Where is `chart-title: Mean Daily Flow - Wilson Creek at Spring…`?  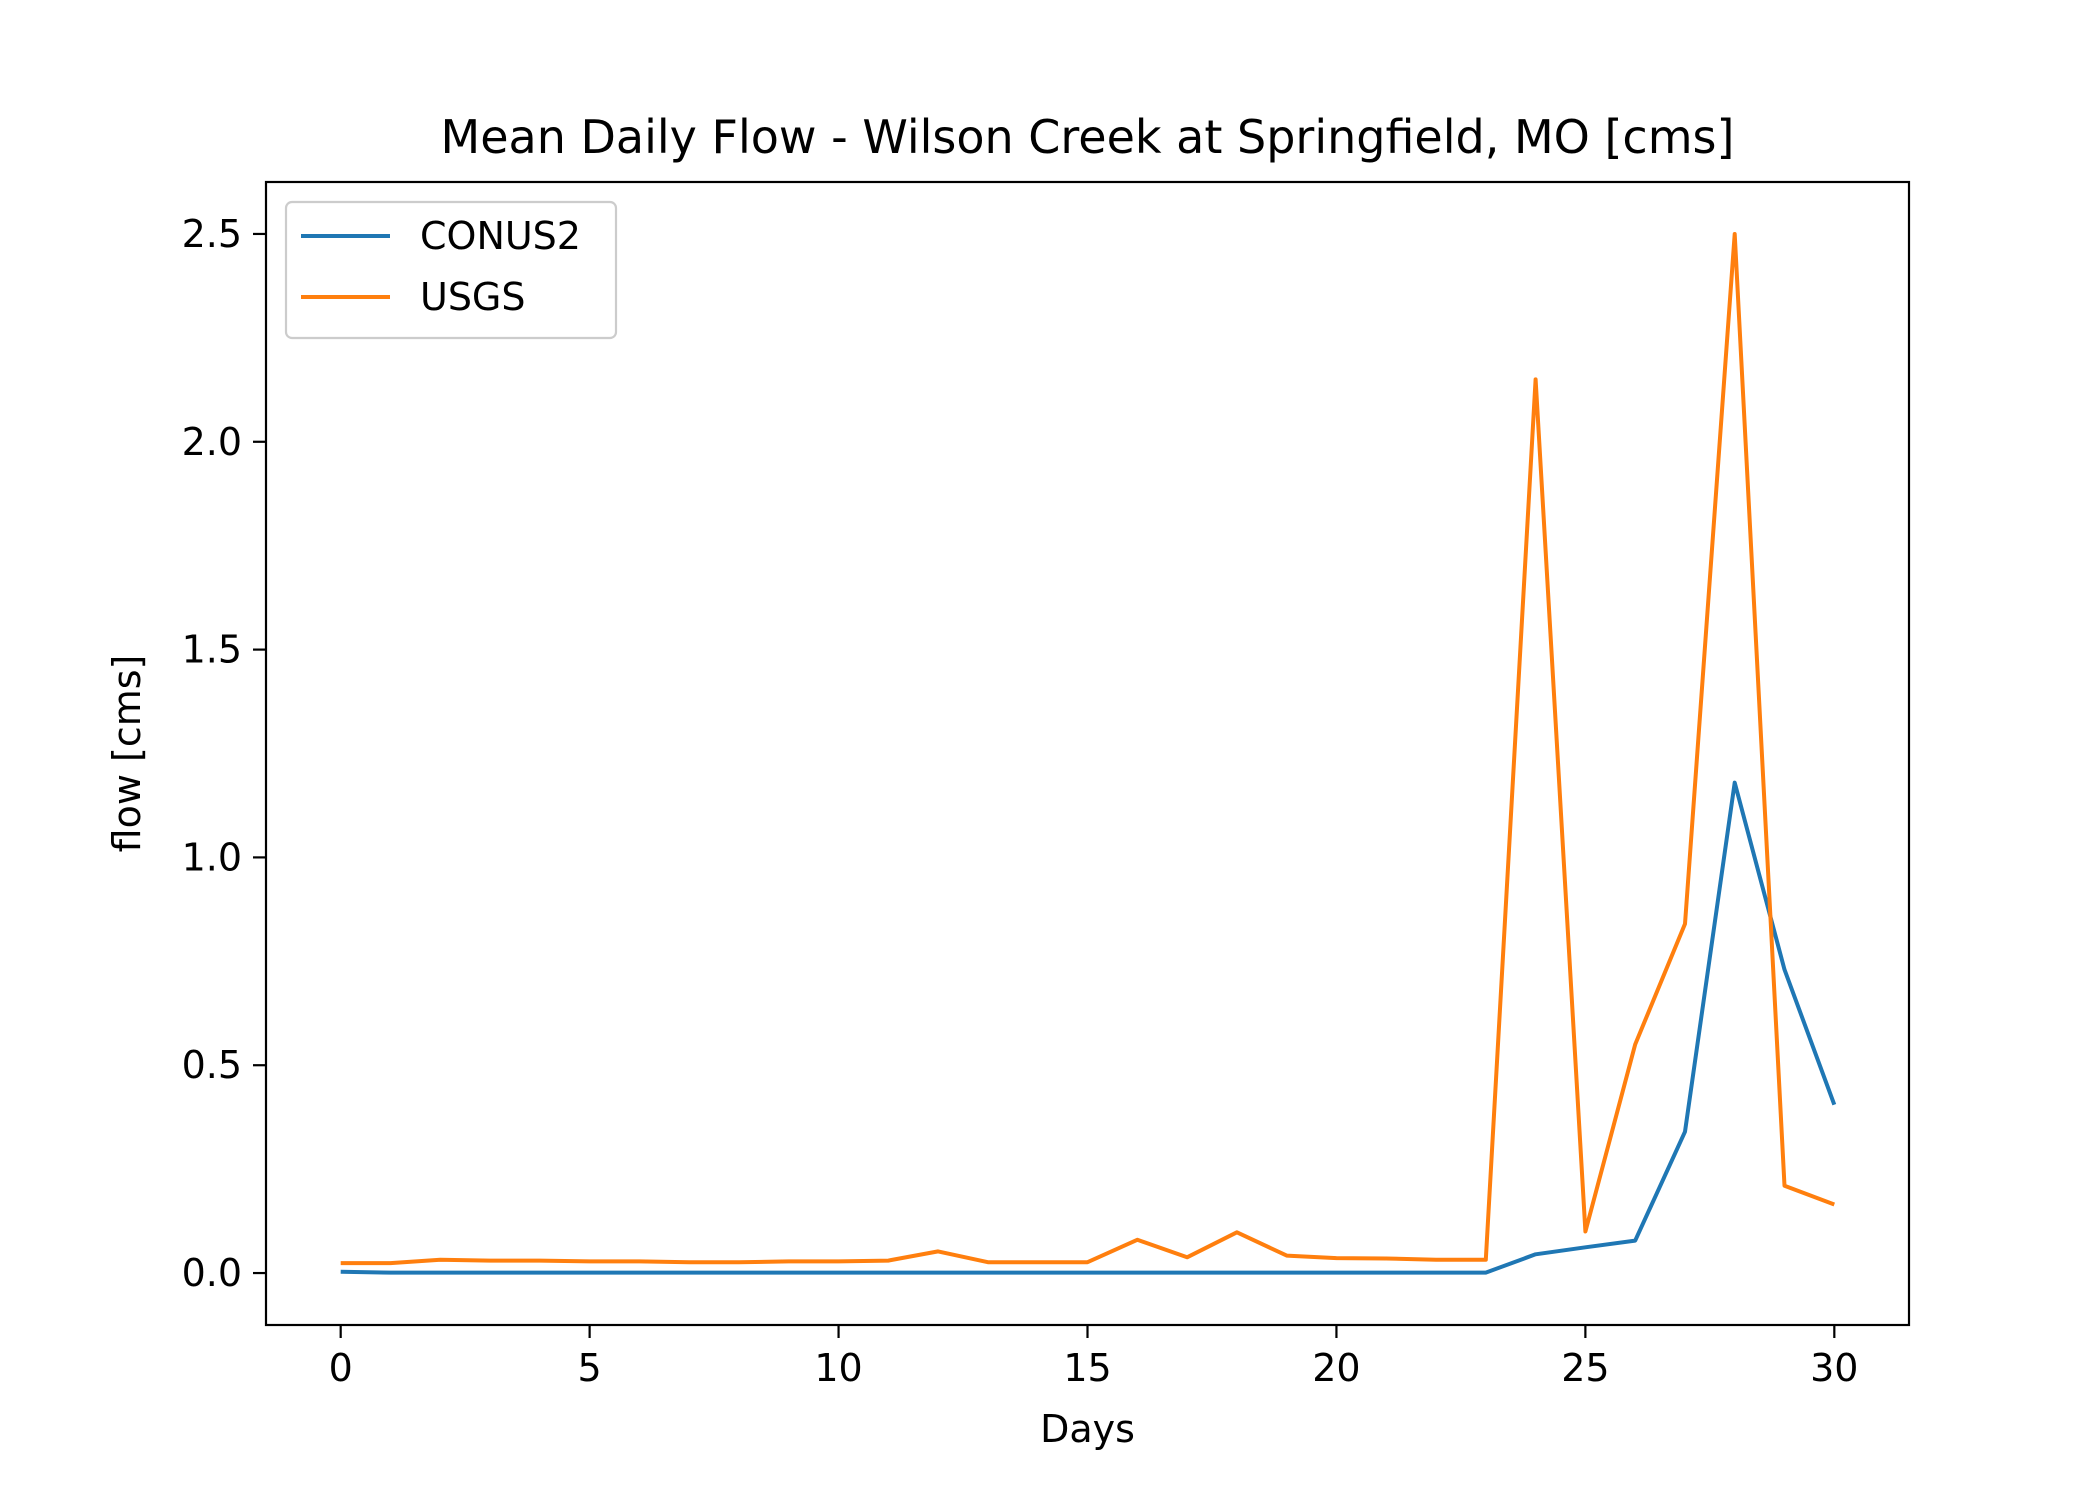 chart-title: Mean Daily Flow - Wilson Creek at Spring… is located at coordinates (1088, 137).